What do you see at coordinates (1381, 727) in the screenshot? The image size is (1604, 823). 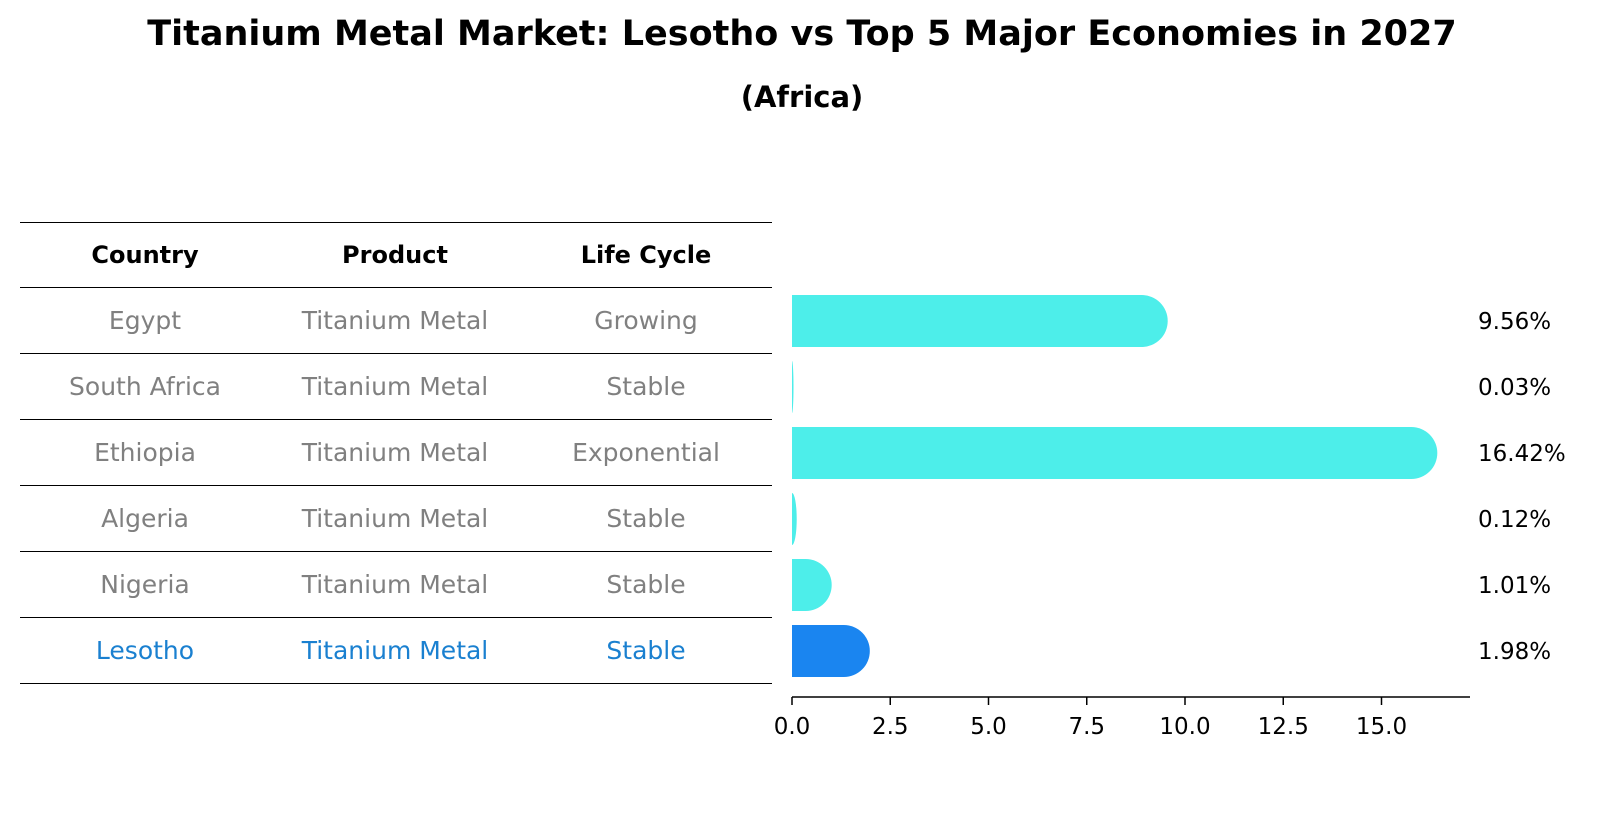 I see `x-tick-label: 15.0` at bounding box center [1381, 727].